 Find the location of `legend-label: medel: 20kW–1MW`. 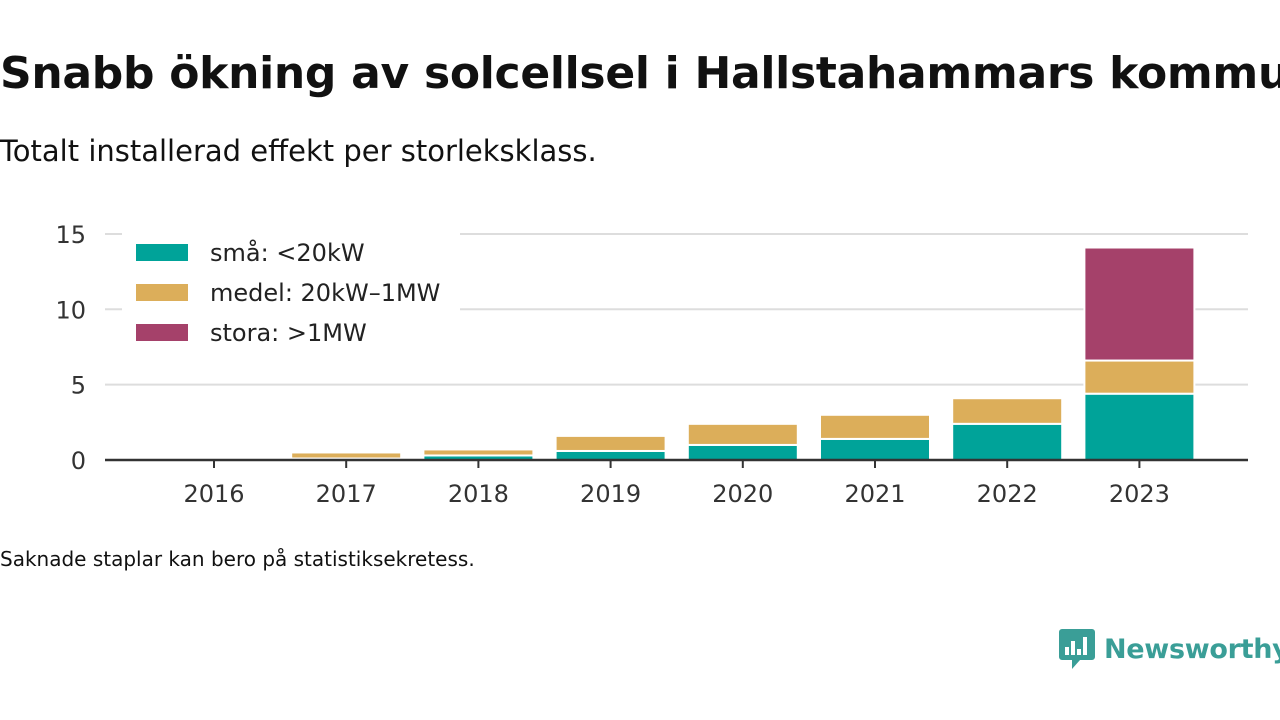

legend-label: medel: 20kW–1MW is located at coordinates (325, 293).